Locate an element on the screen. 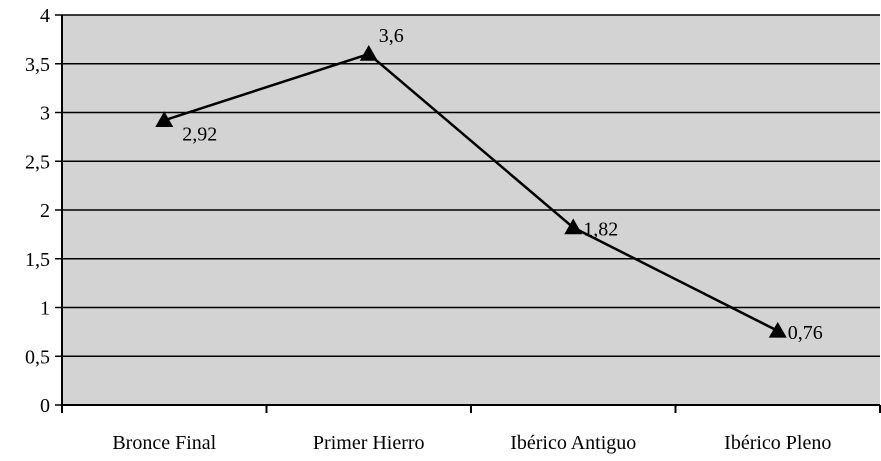 This screenshot has width=881, height=461. y-tick-label: 1 is located at coordinates (45, 309).